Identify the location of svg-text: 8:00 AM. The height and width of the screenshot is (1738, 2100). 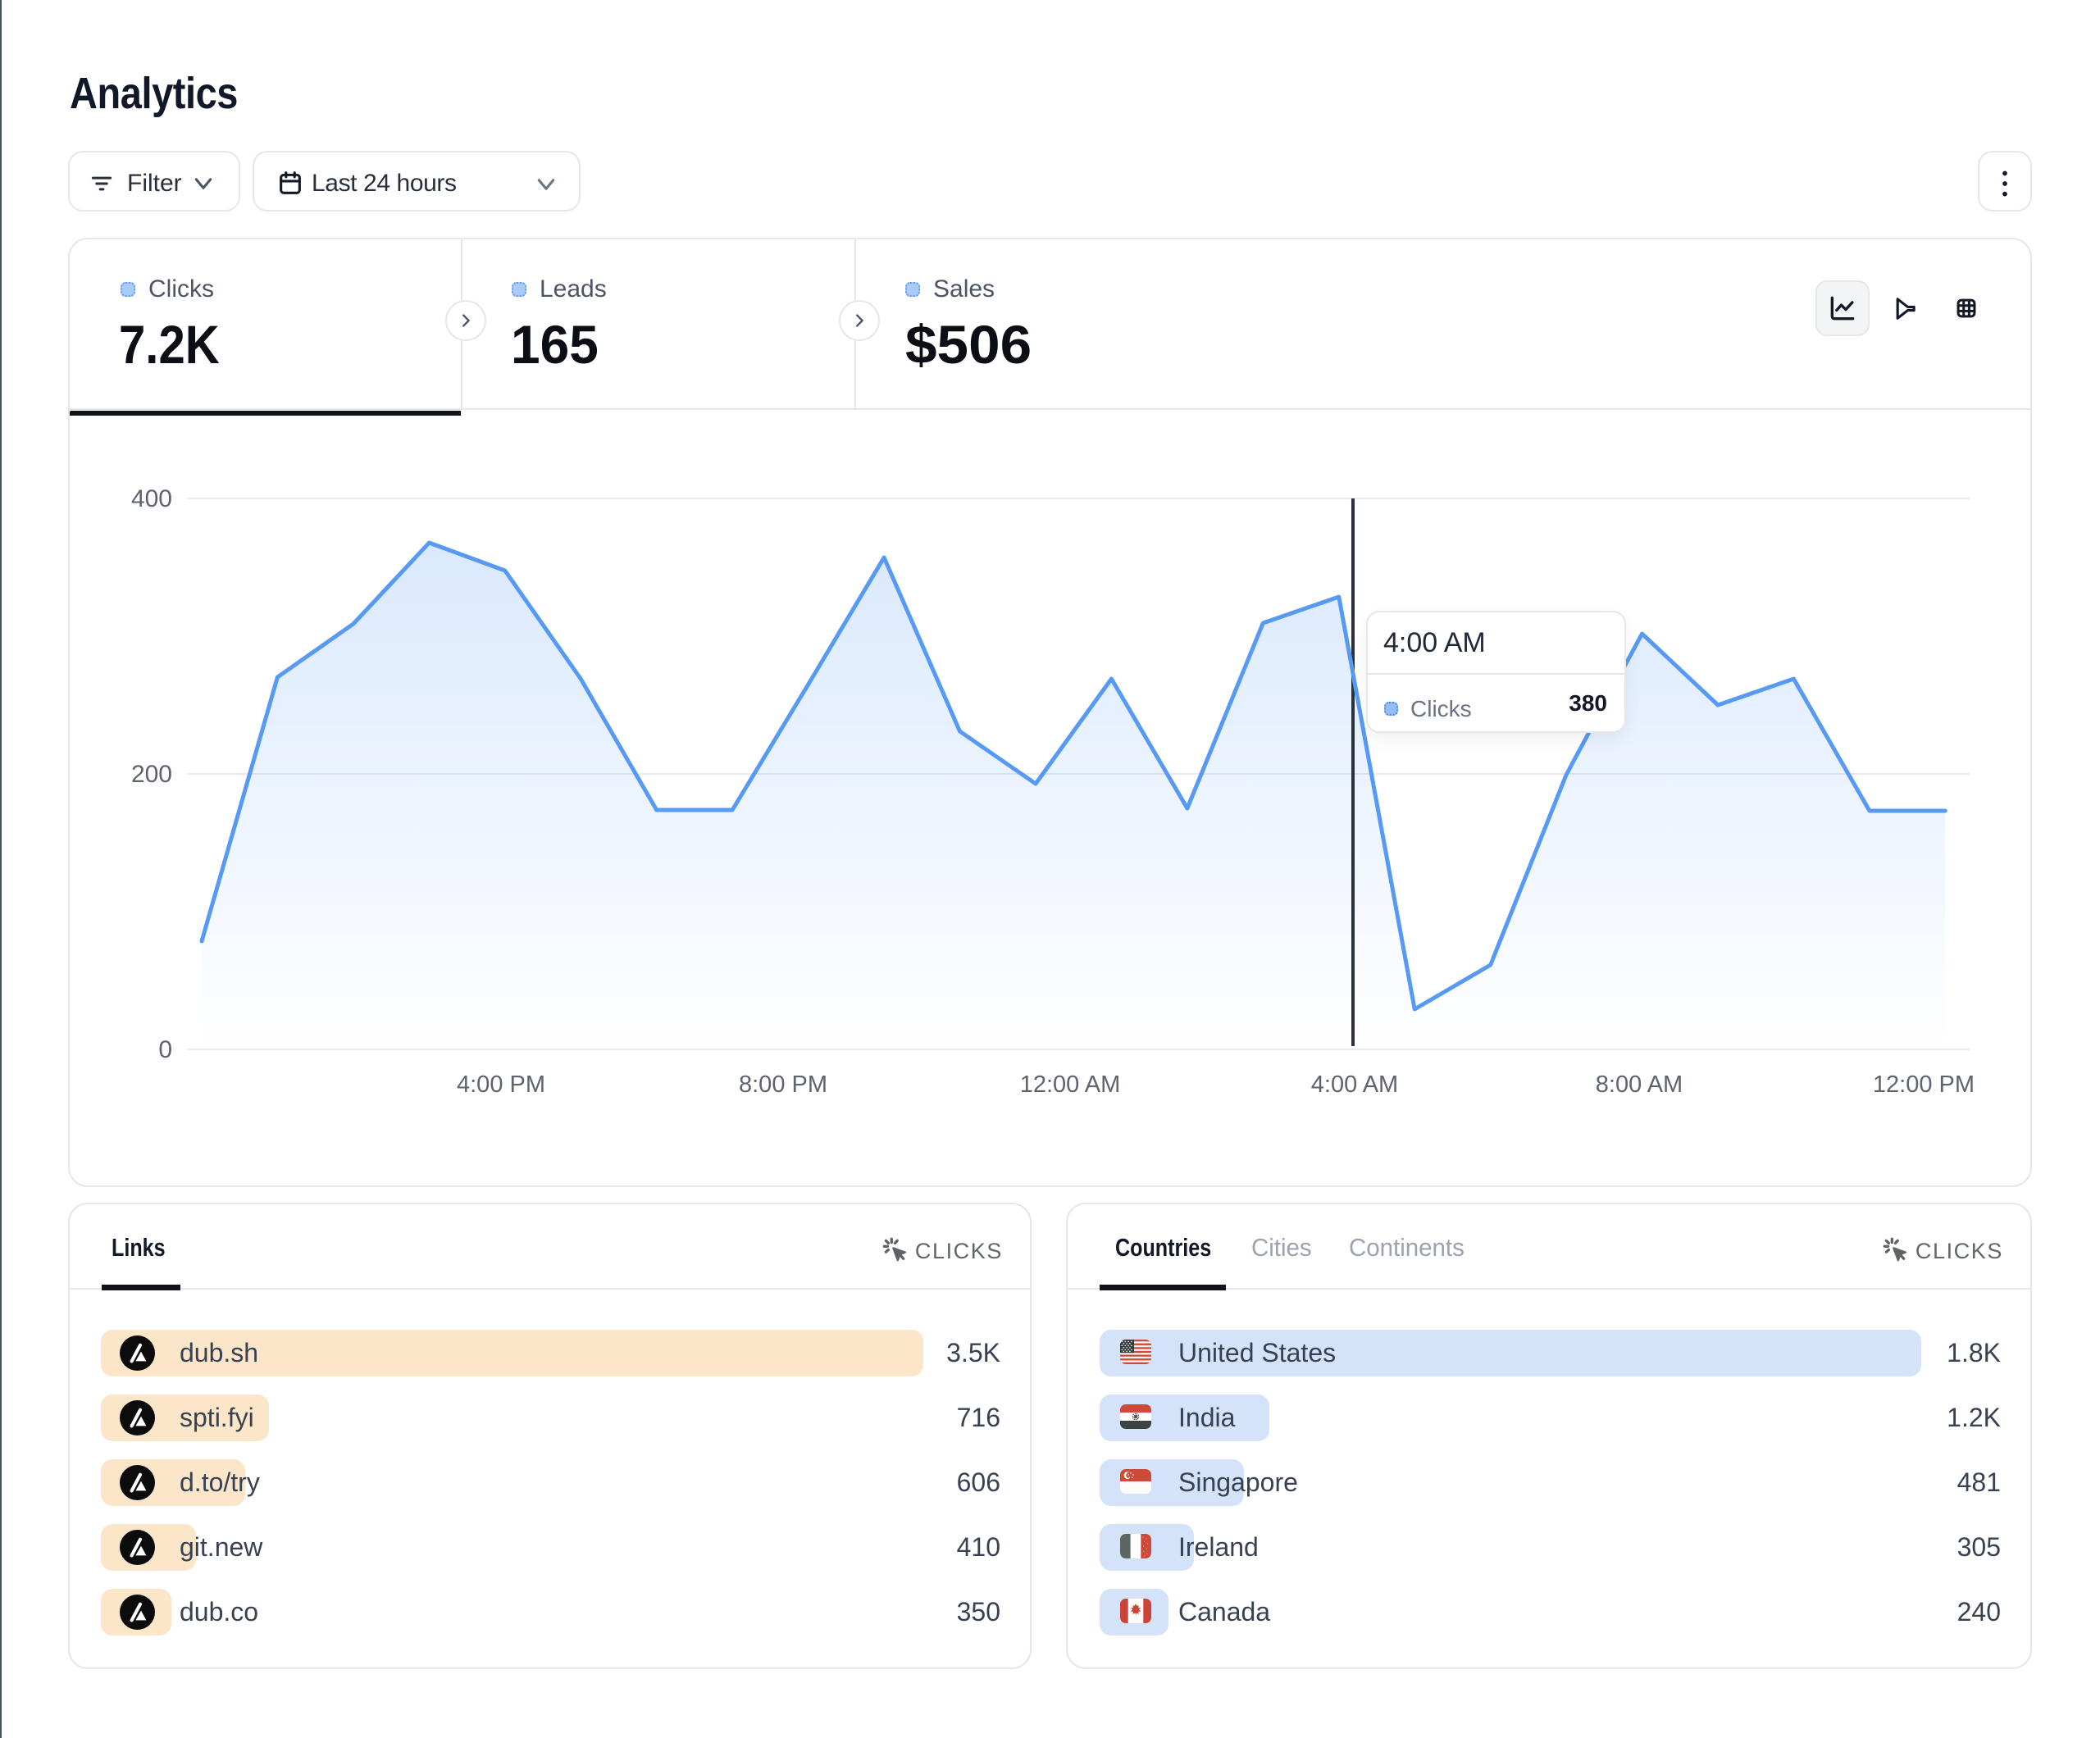
(1639, 1084).